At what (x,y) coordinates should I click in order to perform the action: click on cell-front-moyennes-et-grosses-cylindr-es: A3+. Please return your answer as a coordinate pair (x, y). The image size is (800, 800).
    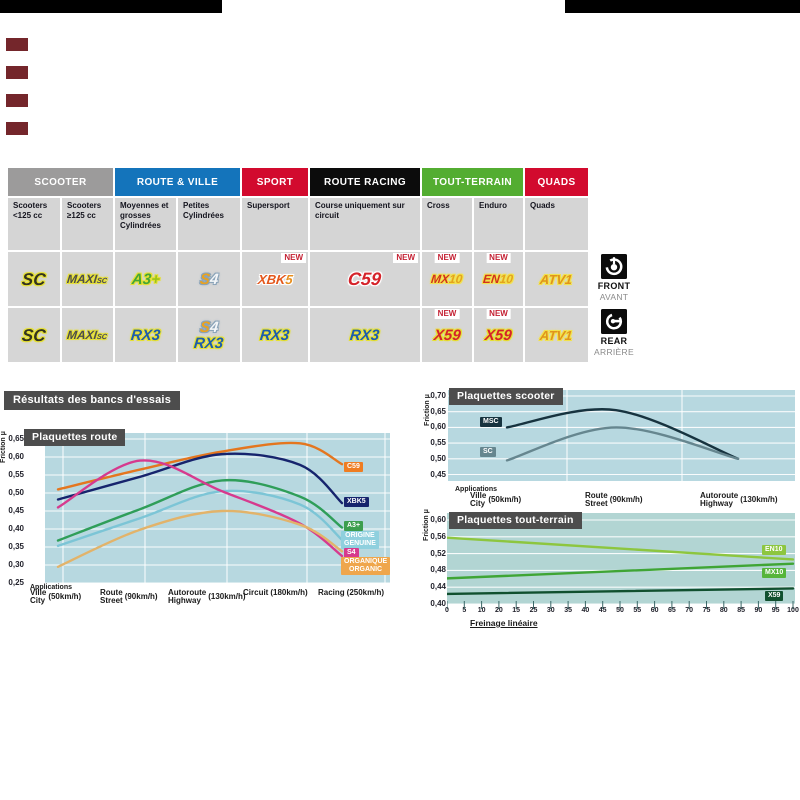
    Looking at the image, I should click on (145, 279).